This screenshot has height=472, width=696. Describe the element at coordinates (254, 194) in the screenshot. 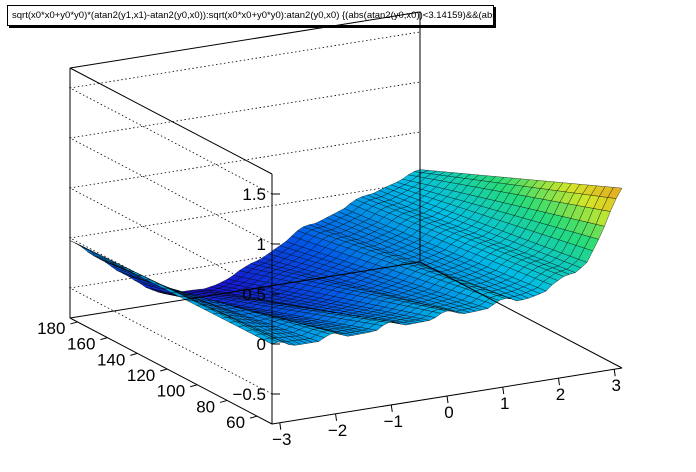

I see `z-tick-label: 1.5` at that location.